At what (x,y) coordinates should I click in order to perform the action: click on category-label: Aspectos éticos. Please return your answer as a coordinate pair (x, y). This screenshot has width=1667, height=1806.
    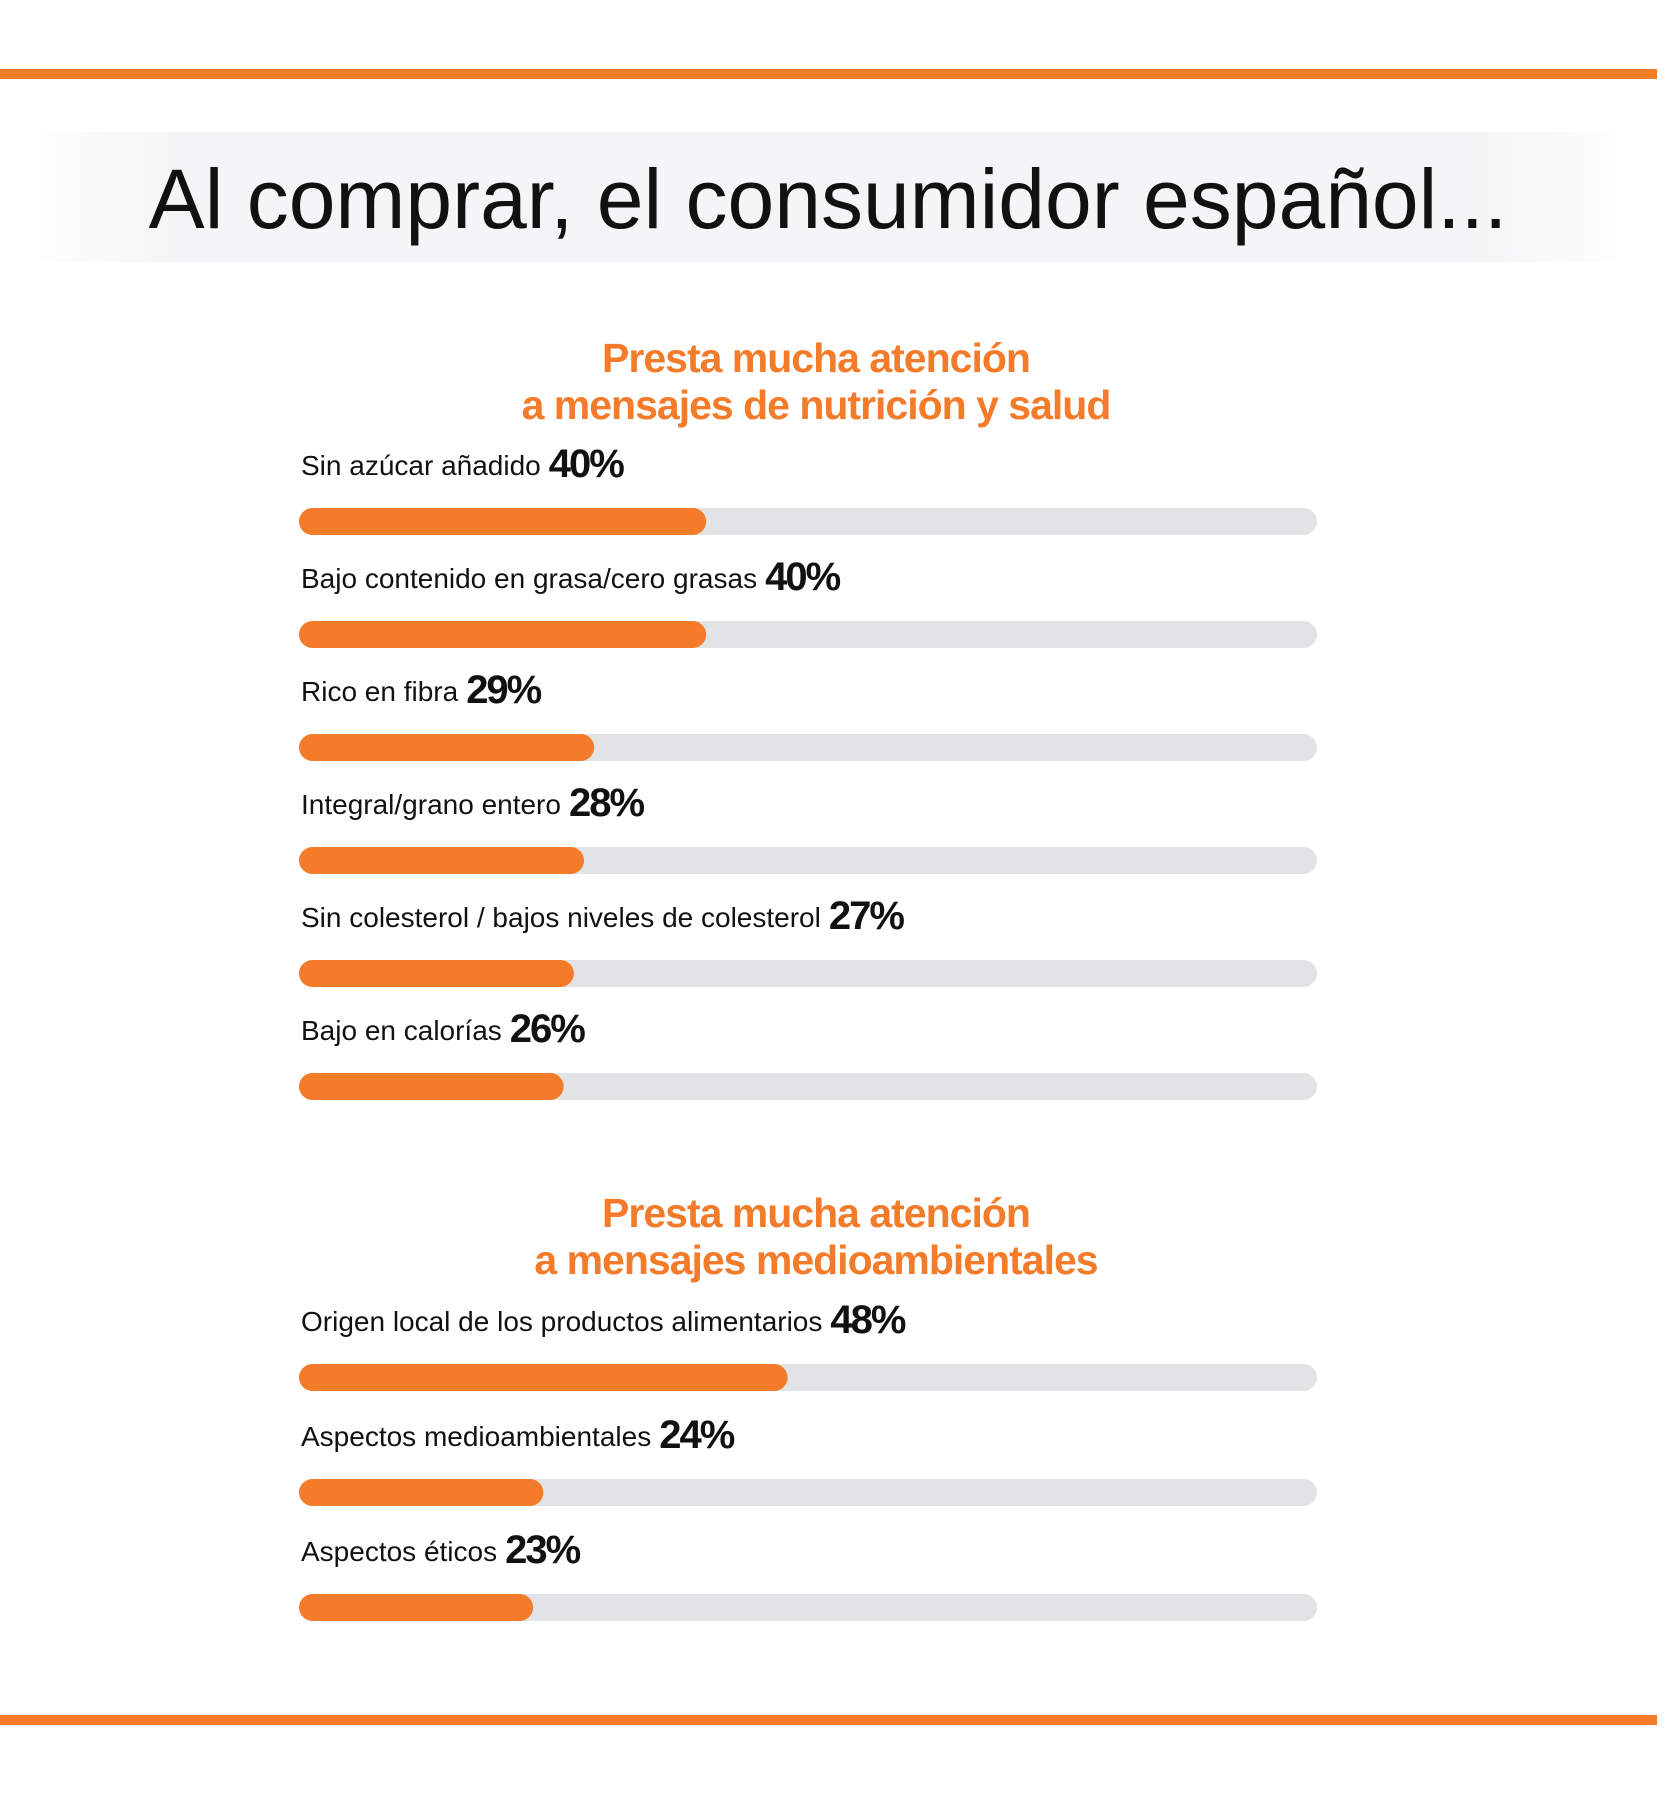
    Looking at the image, I should click on (399, 1551).